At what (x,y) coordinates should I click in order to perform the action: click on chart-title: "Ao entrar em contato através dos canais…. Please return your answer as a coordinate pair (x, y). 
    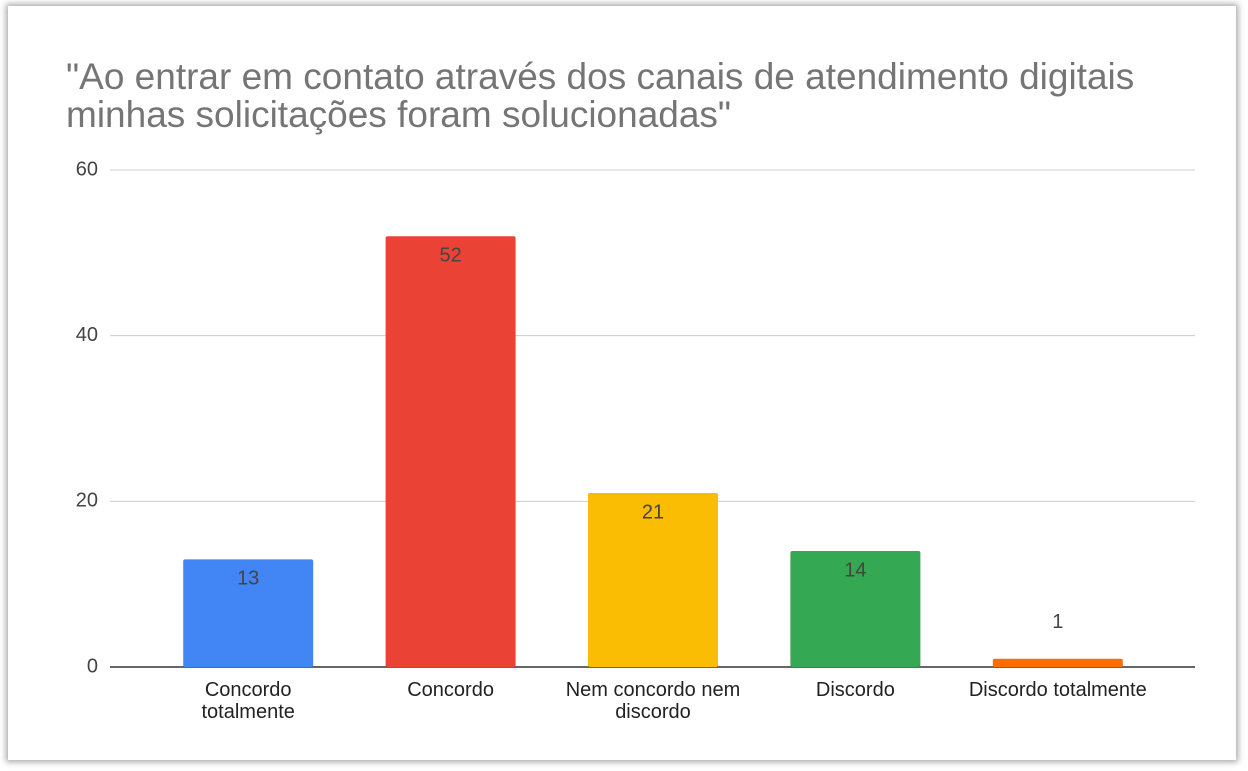
    Looking at the image, I should click on (600, 95).